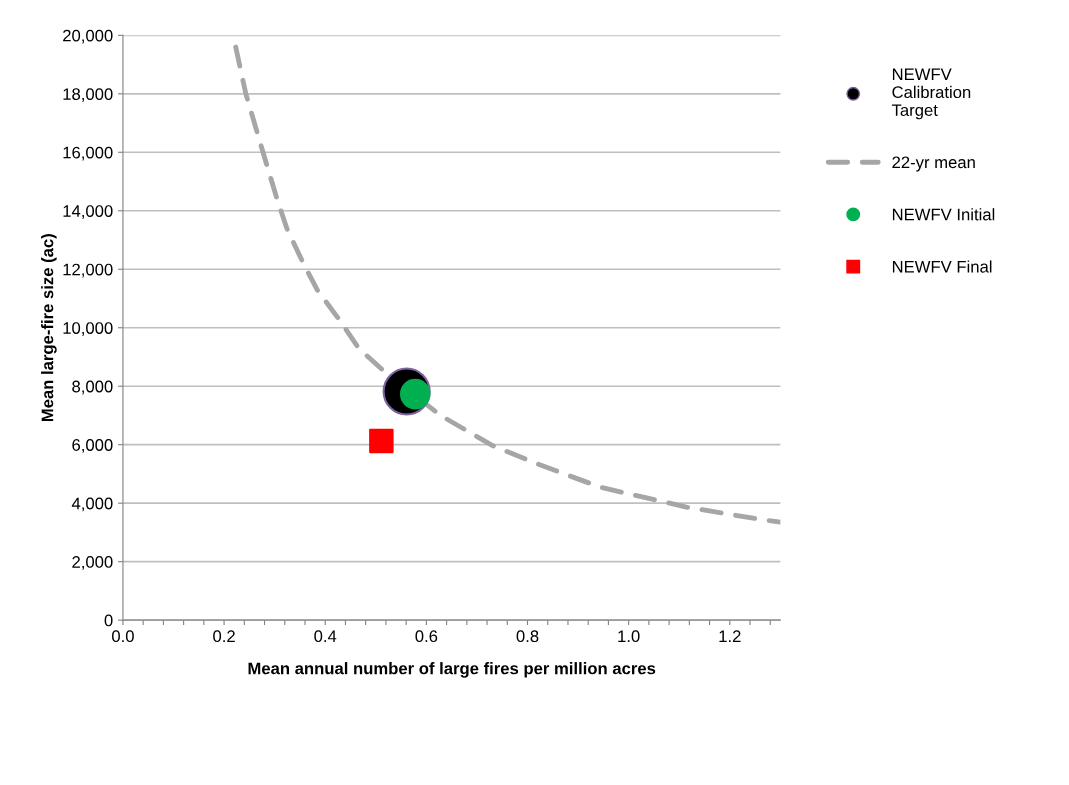  I want to click on x-tick-label: 0.2, so click(224, 636).